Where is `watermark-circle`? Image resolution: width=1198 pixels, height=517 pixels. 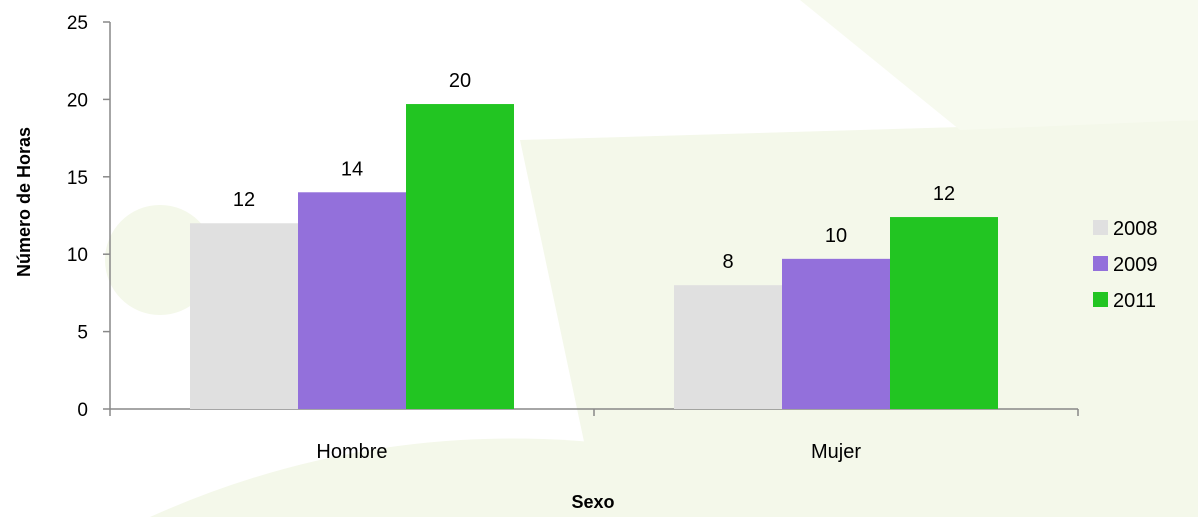 watermark-circle is located at coordinates (160, 260).